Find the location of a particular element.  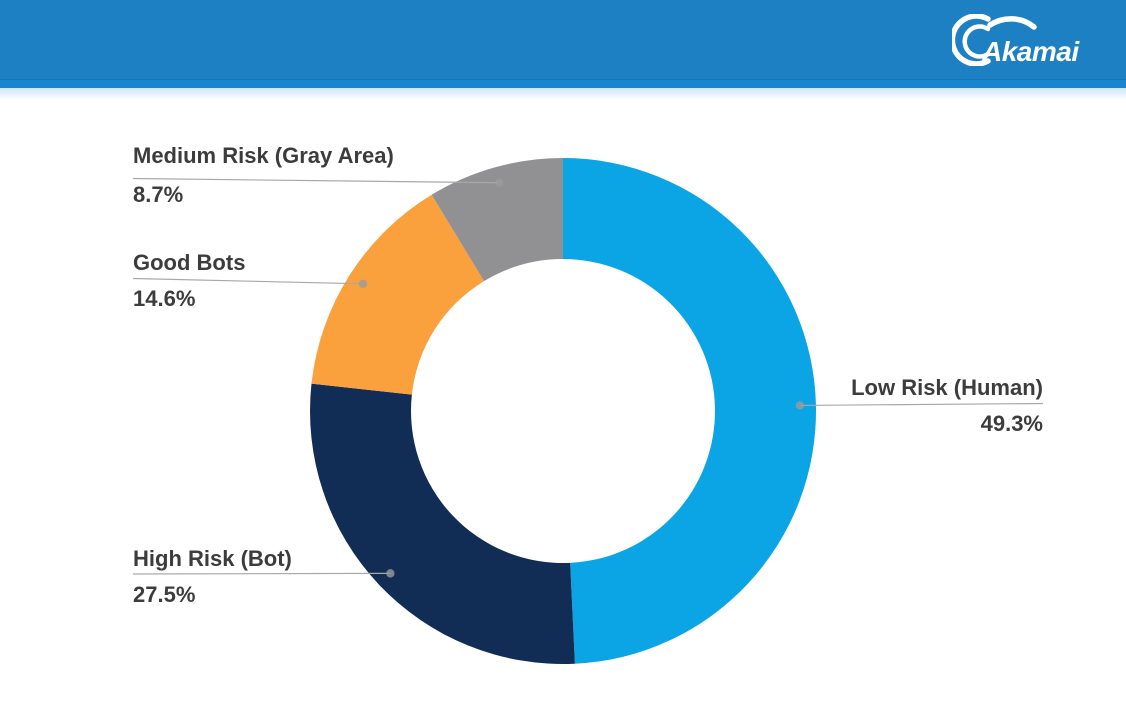

slice-label: High Risk (Bot) is located at coordinates (212, 558).